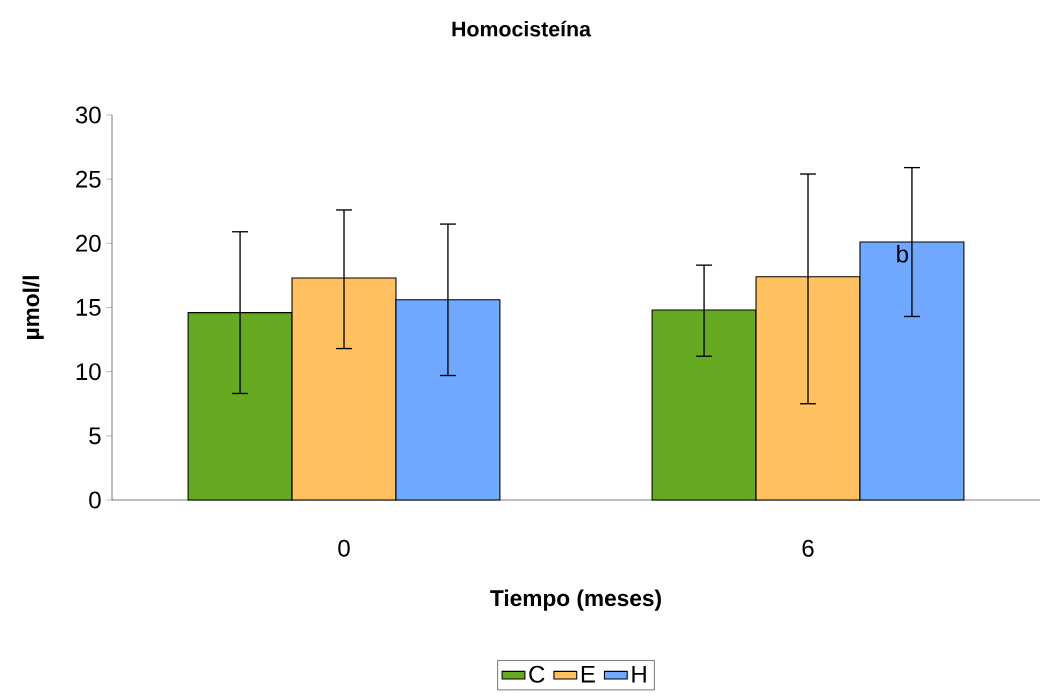 Image resolution: width=1042 pixels, height=698 pixels. What do you see at coordinates (808, 548) in the screenshot?
I see `x-tick-label: 6` at bounding box center [808, 548].